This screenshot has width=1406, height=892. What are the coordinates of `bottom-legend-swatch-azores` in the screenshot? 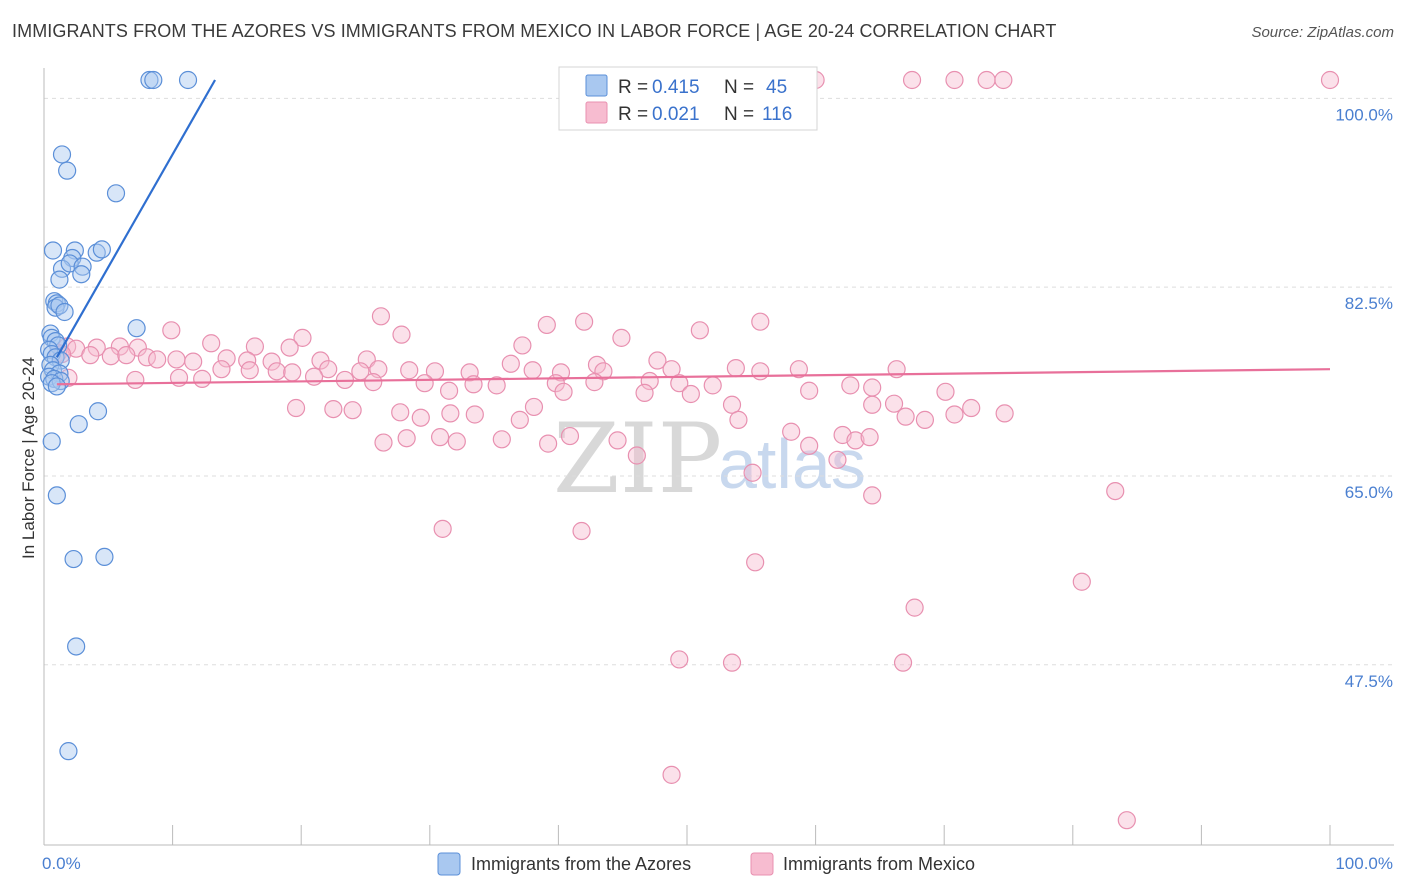 It's located at (449, 864).